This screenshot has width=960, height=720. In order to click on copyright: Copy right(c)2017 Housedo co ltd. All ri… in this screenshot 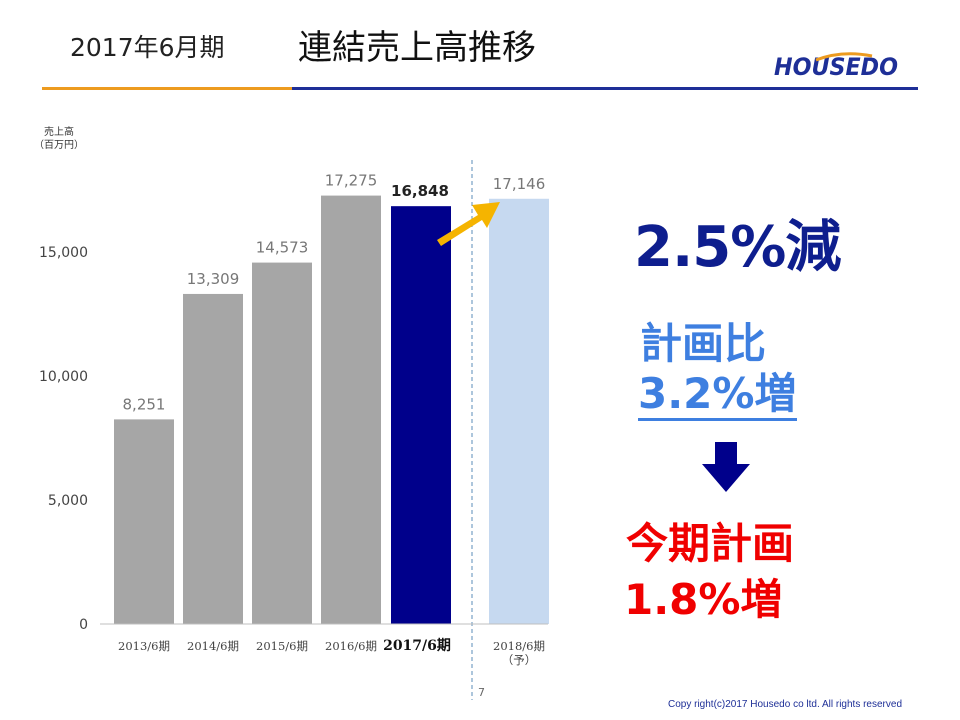, I will do `click(785, 704)`.